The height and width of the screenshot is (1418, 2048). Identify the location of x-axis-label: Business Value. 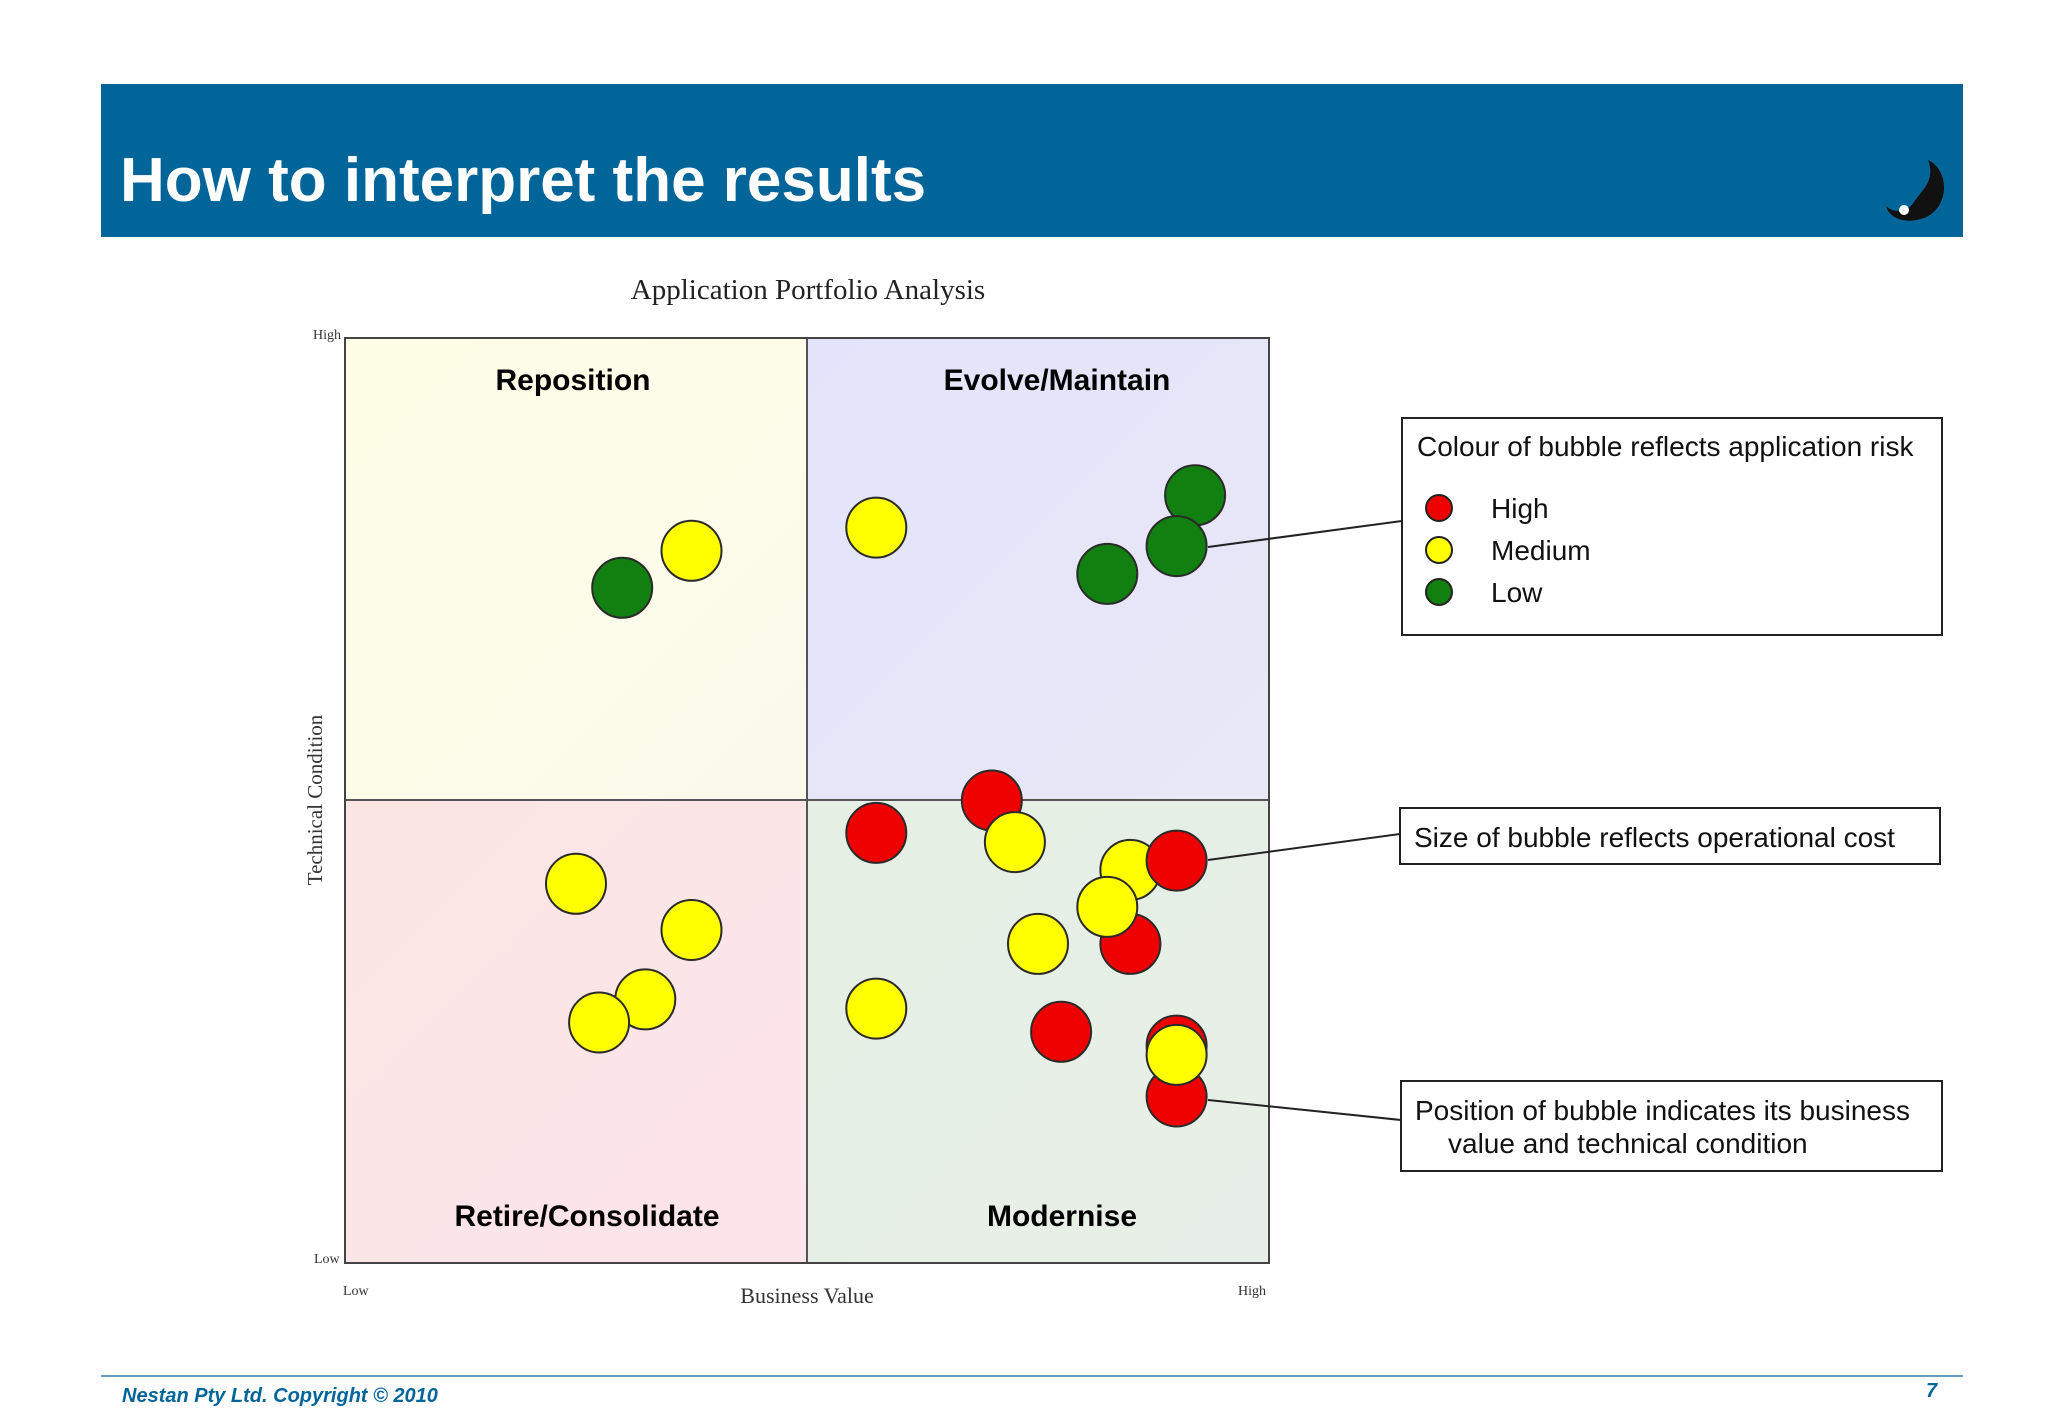
(806, 1295).